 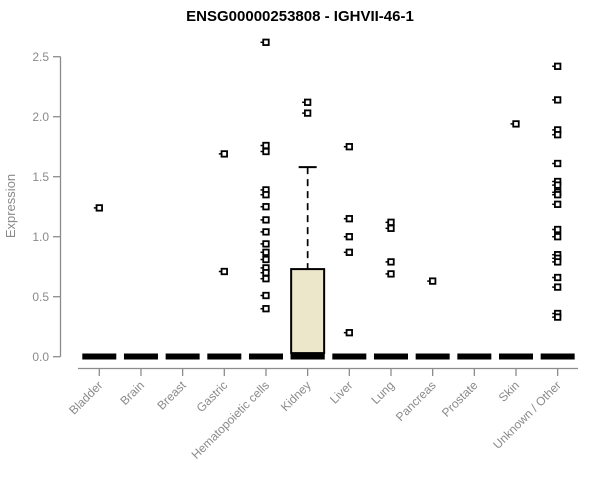 What do you see at coordinates (40, 357) in the screenshot?
I see `y-tick-label: 0.0` at bounding box center [40, 357].